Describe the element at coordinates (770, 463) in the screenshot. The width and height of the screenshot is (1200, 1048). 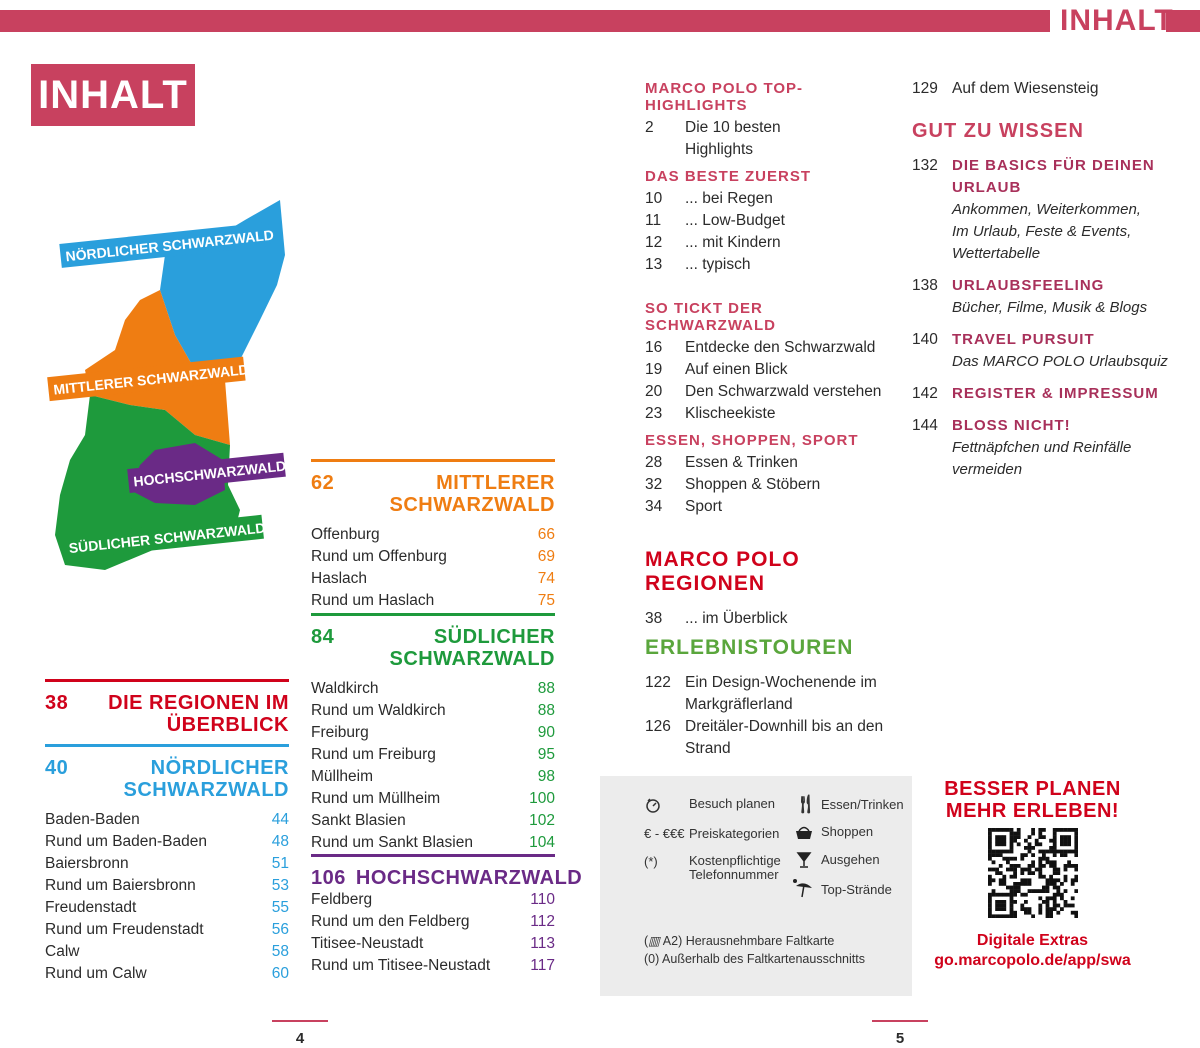
I see `toc-entry: 28 Essen & Trinken` at that location.